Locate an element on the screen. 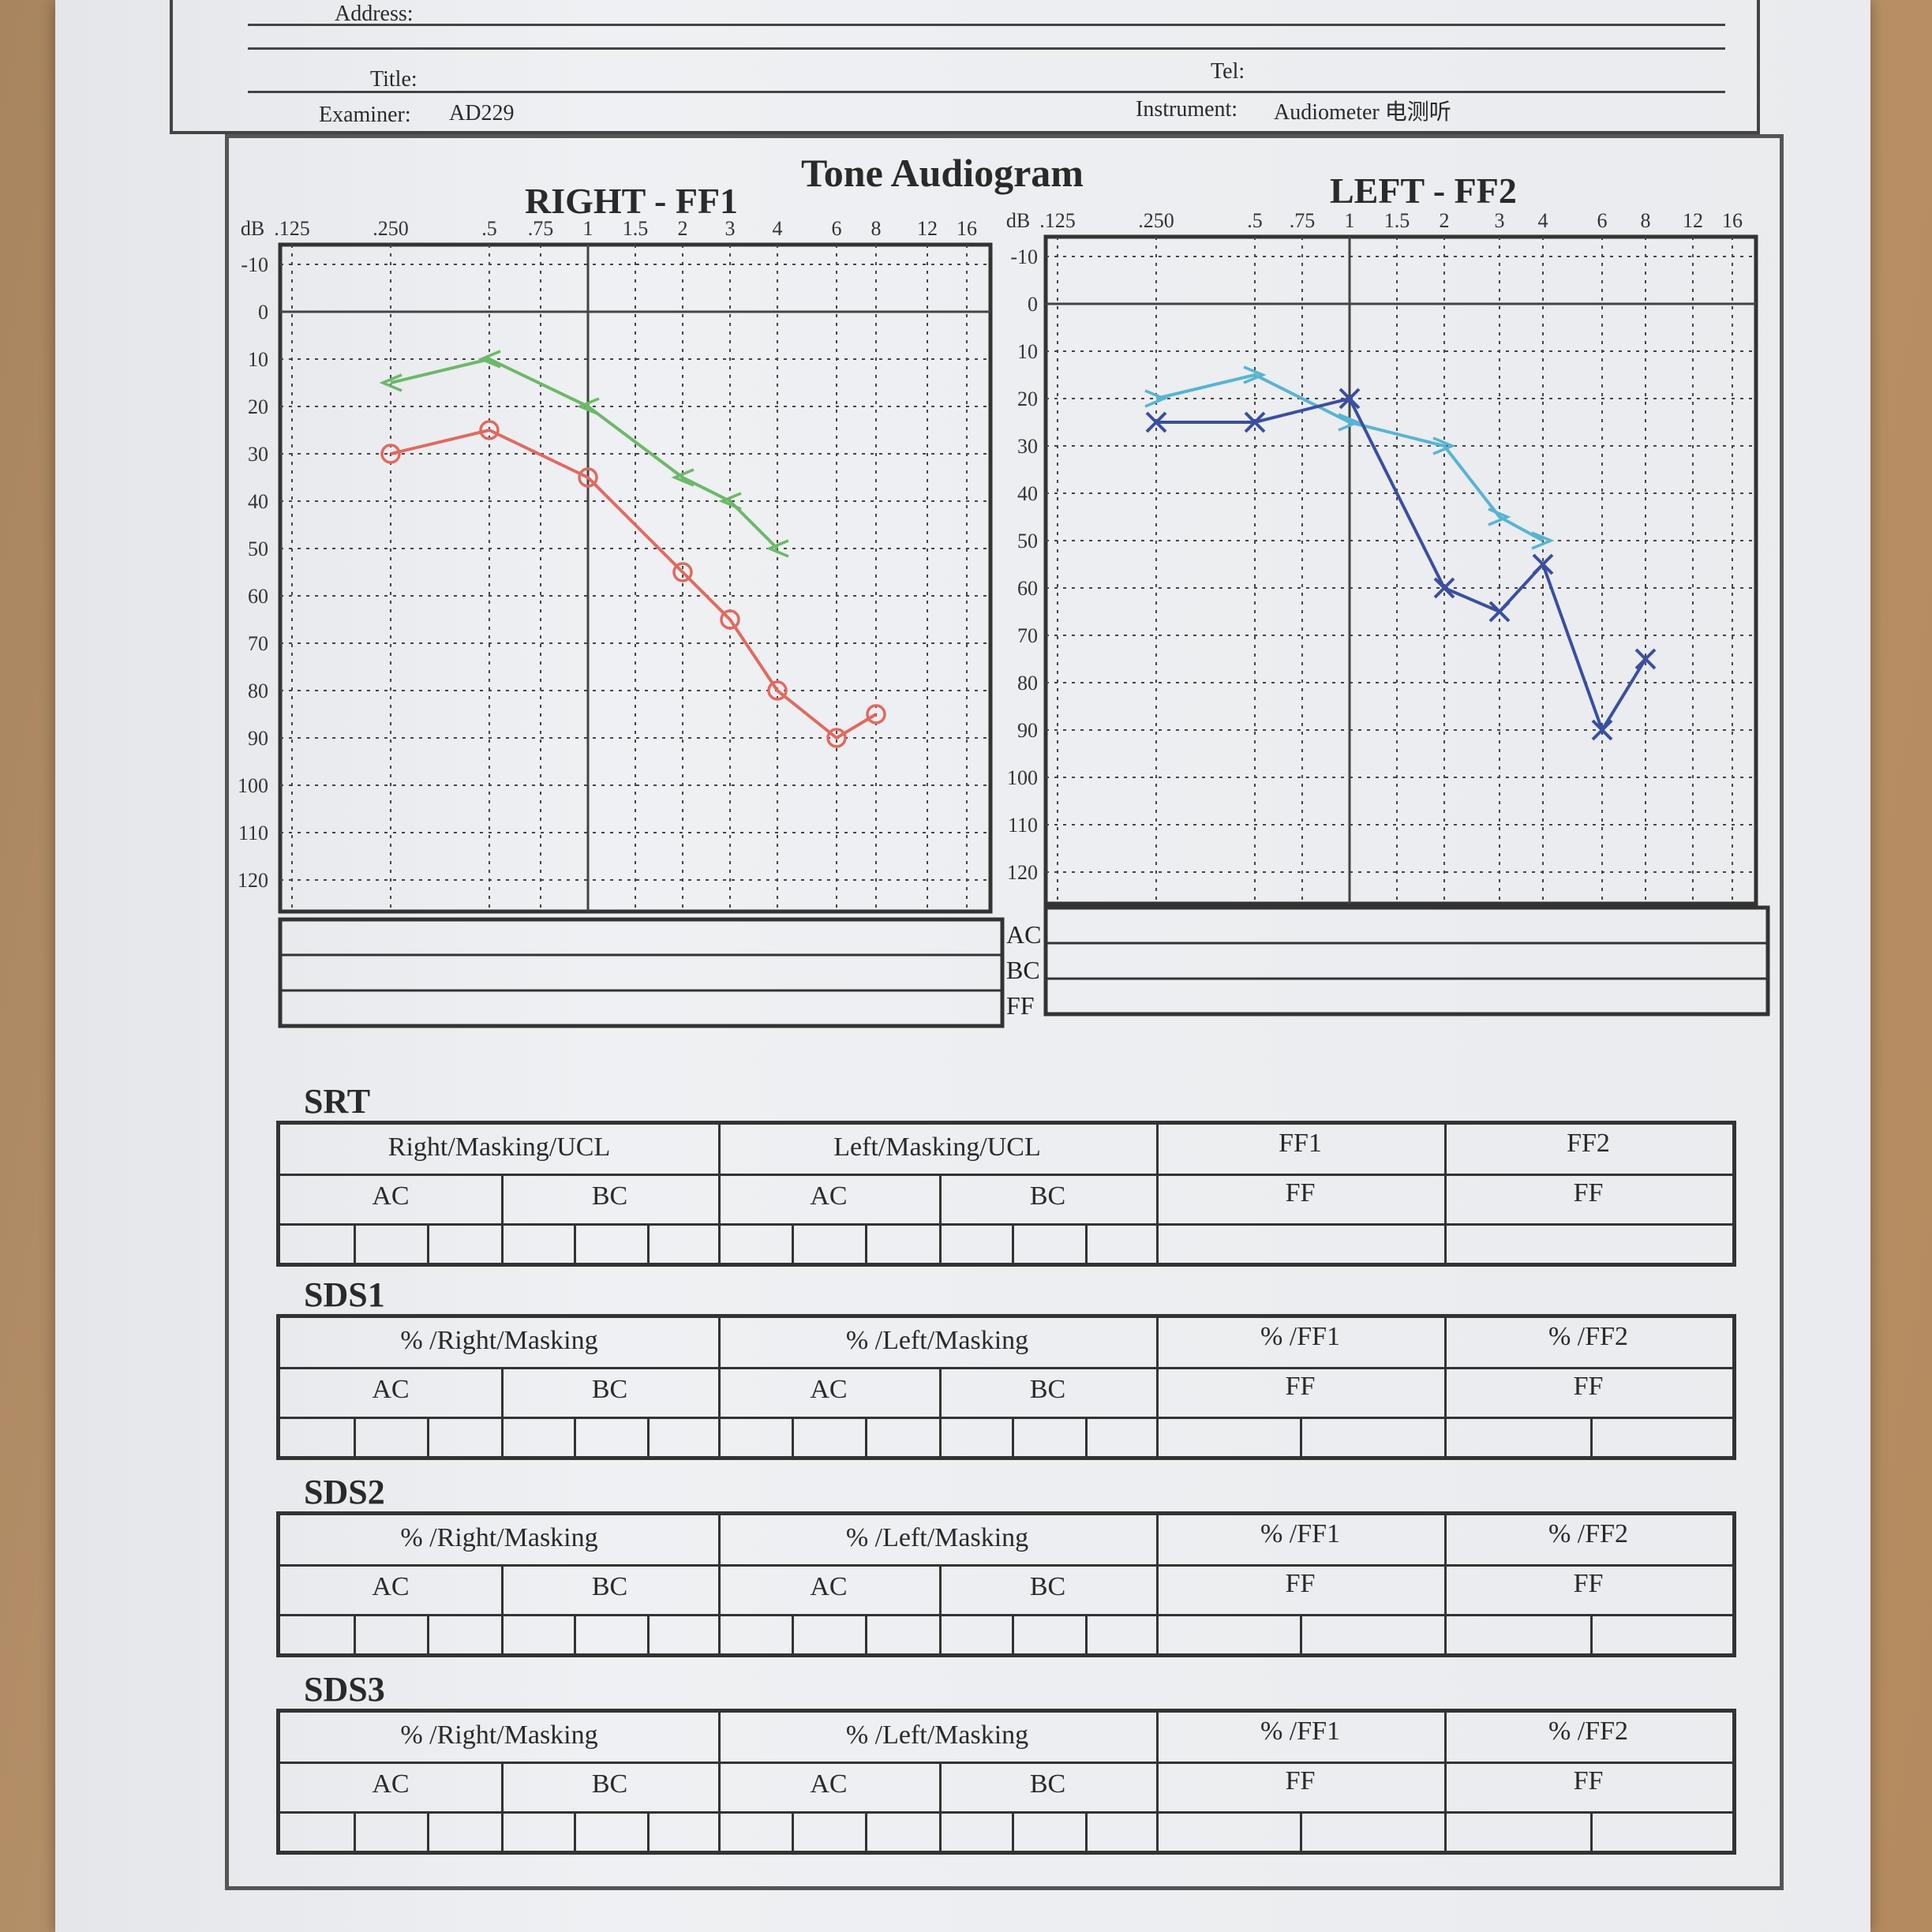 The height and width of the screenshot is (1932, 1932). x-tick-label: 6 is located at coordinates (837, 228).